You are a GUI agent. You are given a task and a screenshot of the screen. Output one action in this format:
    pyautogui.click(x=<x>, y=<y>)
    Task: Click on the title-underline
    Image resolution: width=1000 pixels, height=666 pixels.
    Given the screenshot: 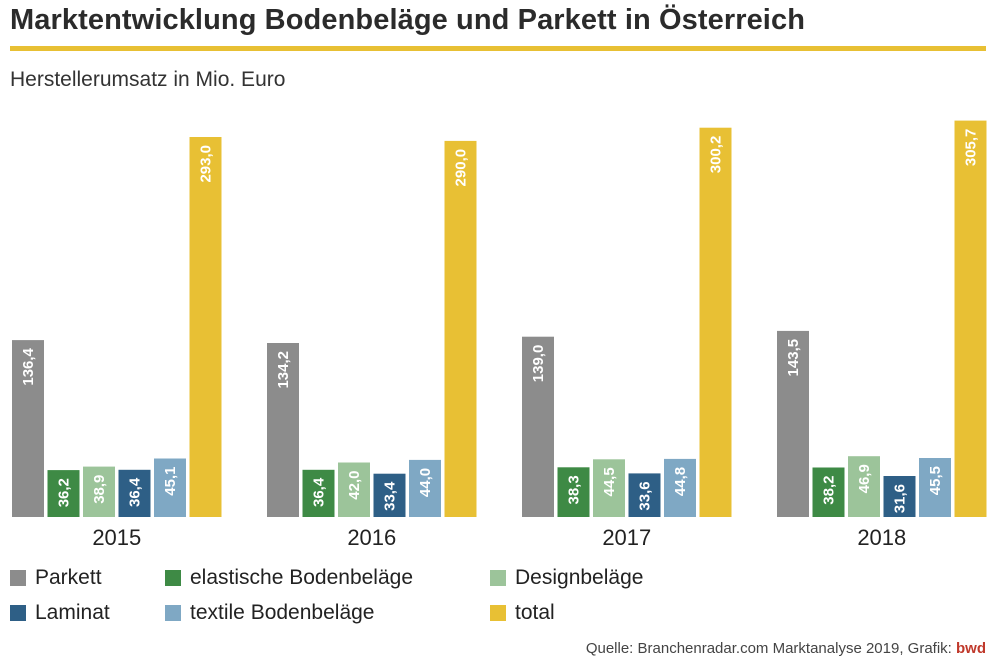 What is the action you would take?
    pyautogui.click(x=498, y=48)
    